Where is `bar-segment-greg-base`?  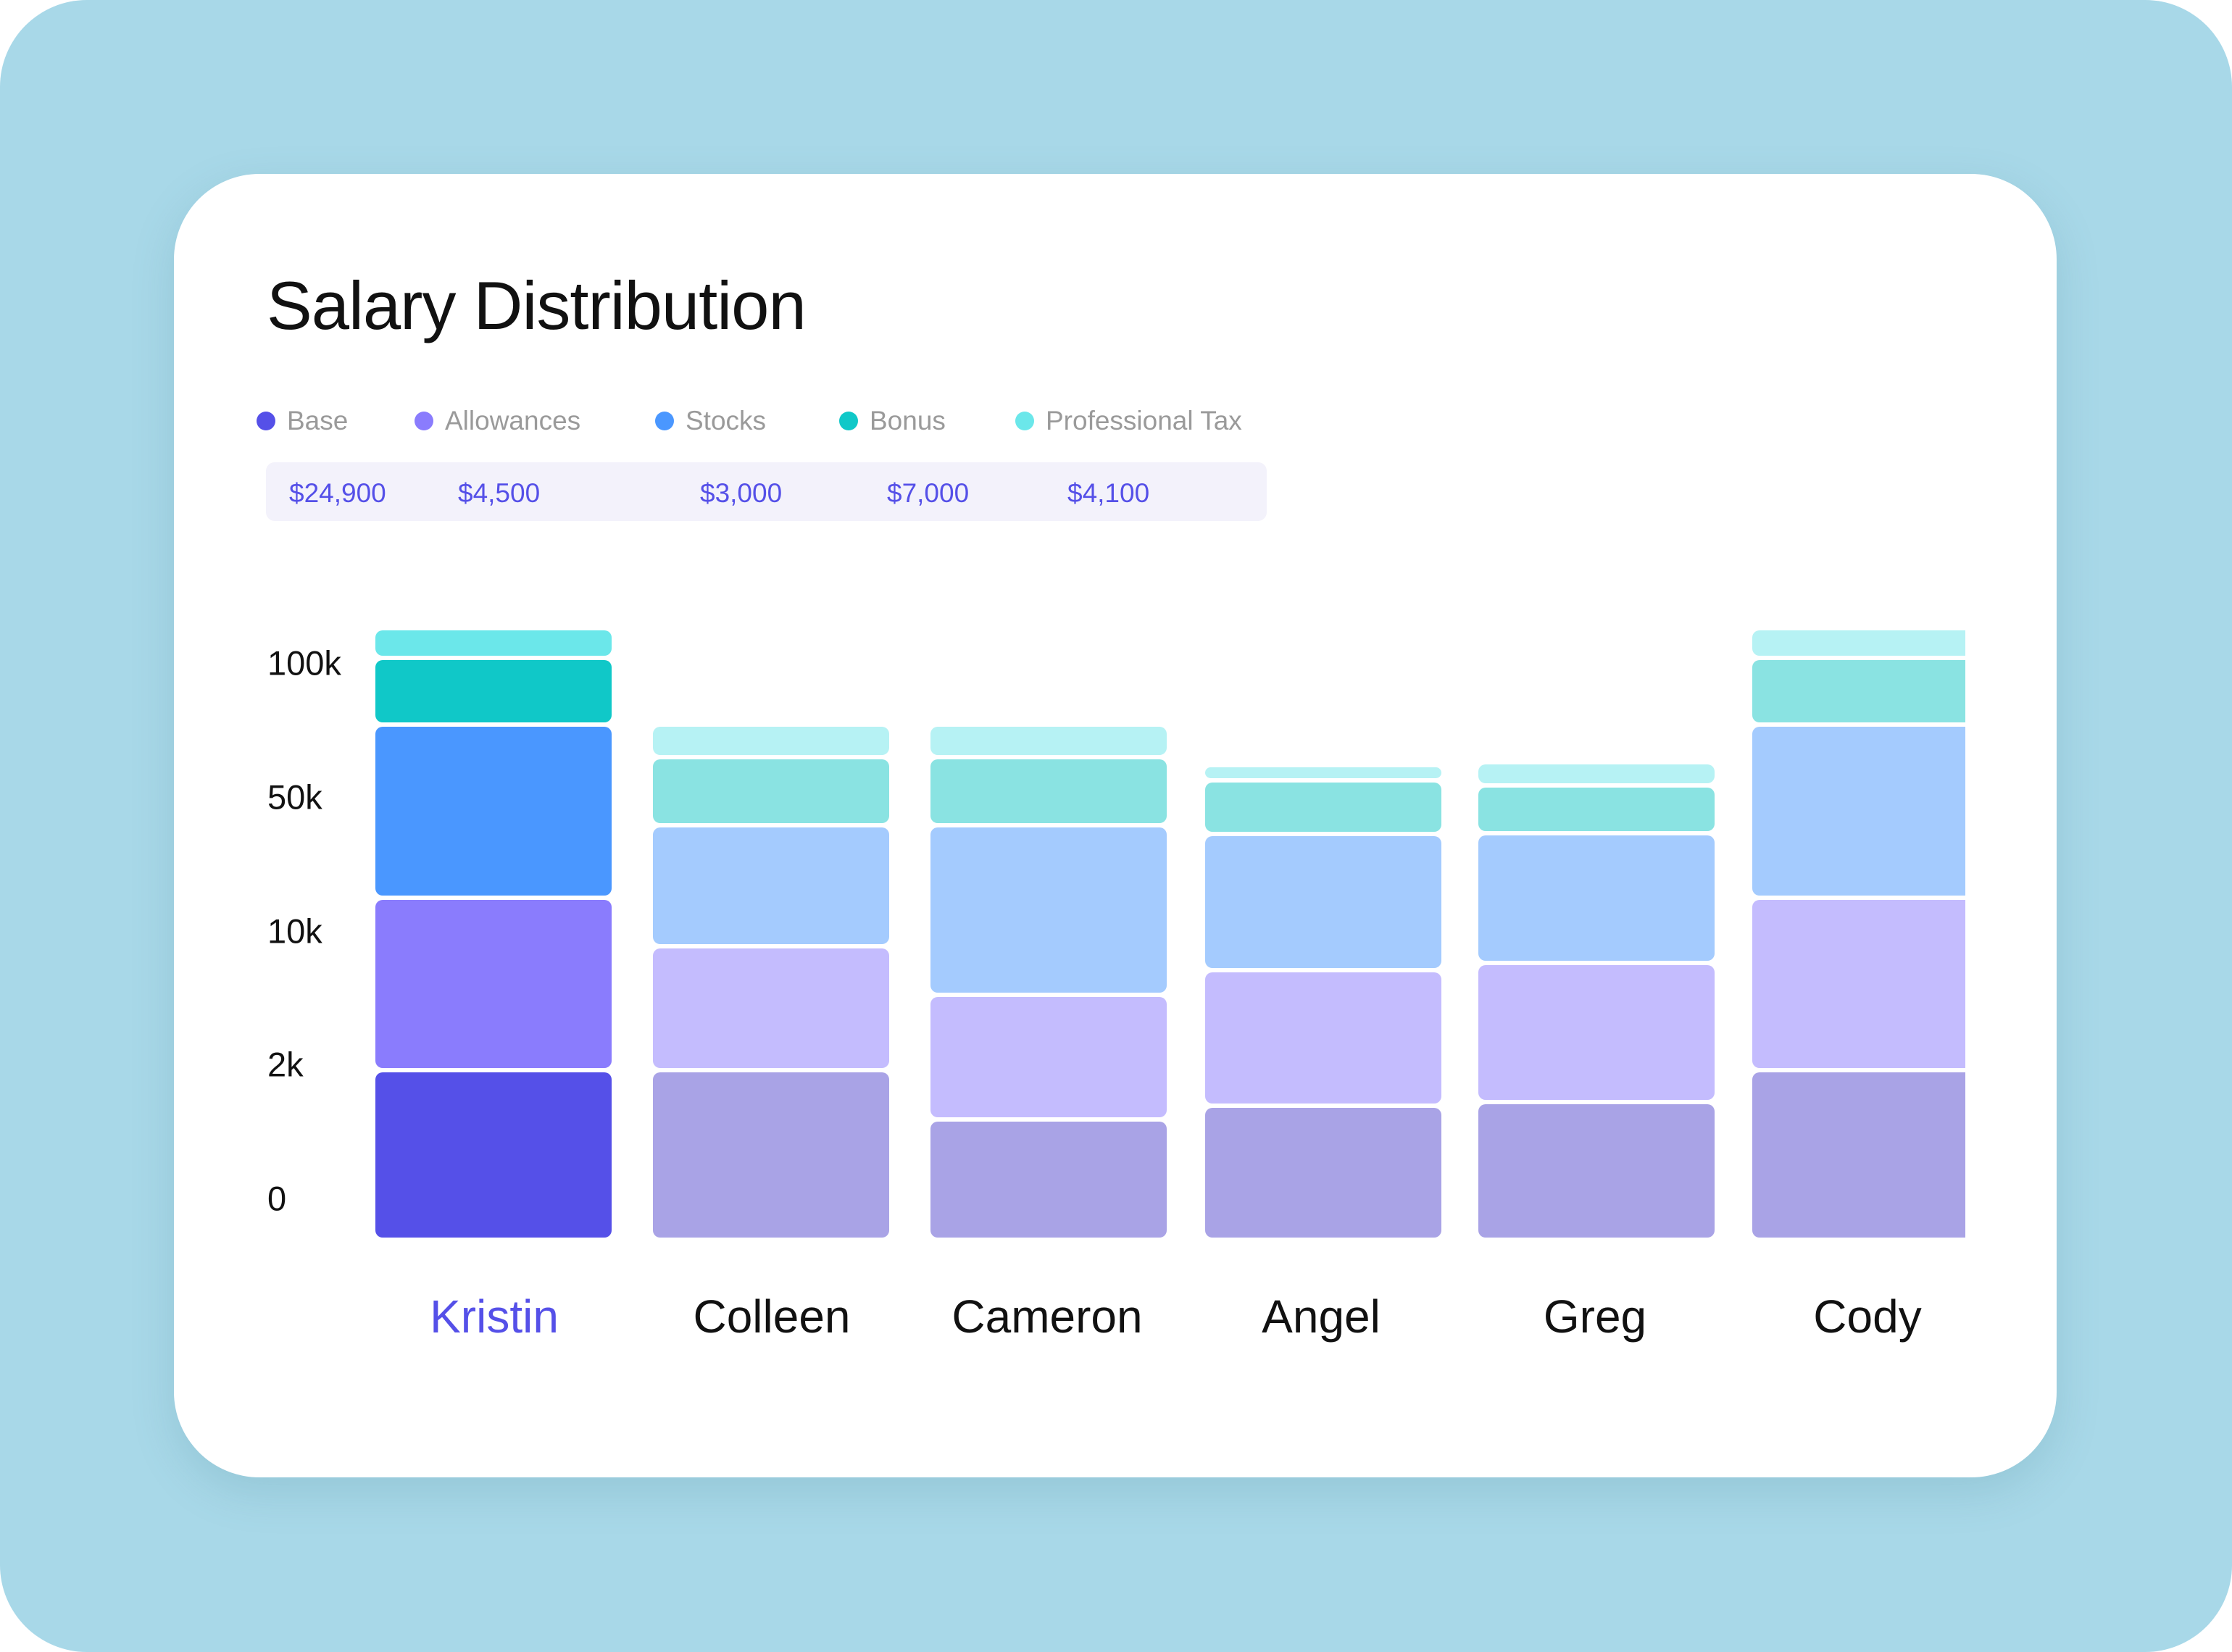 bar-segment-greg-base is located at coordinates (1597, 1171).